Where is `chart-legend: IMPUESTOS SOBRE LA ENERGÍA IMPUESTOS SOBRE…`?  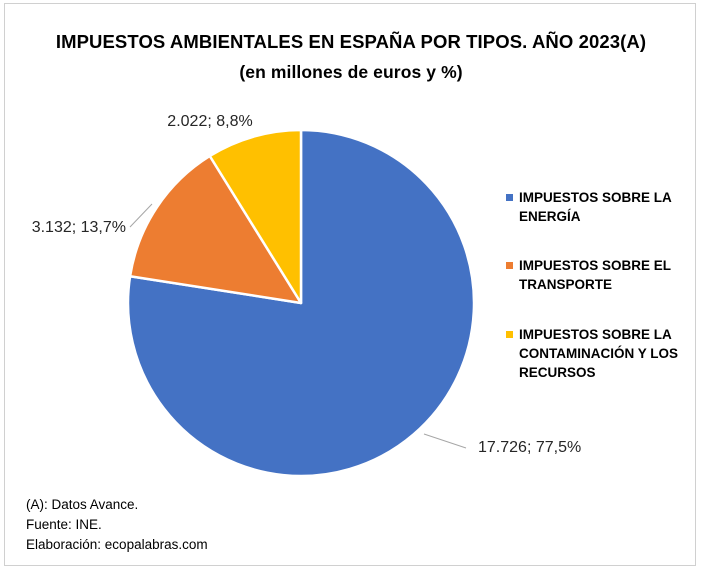 chart-legend: IMPUESTOS SOBRE LA ENERGÍA IMPUESTOS SOBRE… is located at coordinates (601, 300).